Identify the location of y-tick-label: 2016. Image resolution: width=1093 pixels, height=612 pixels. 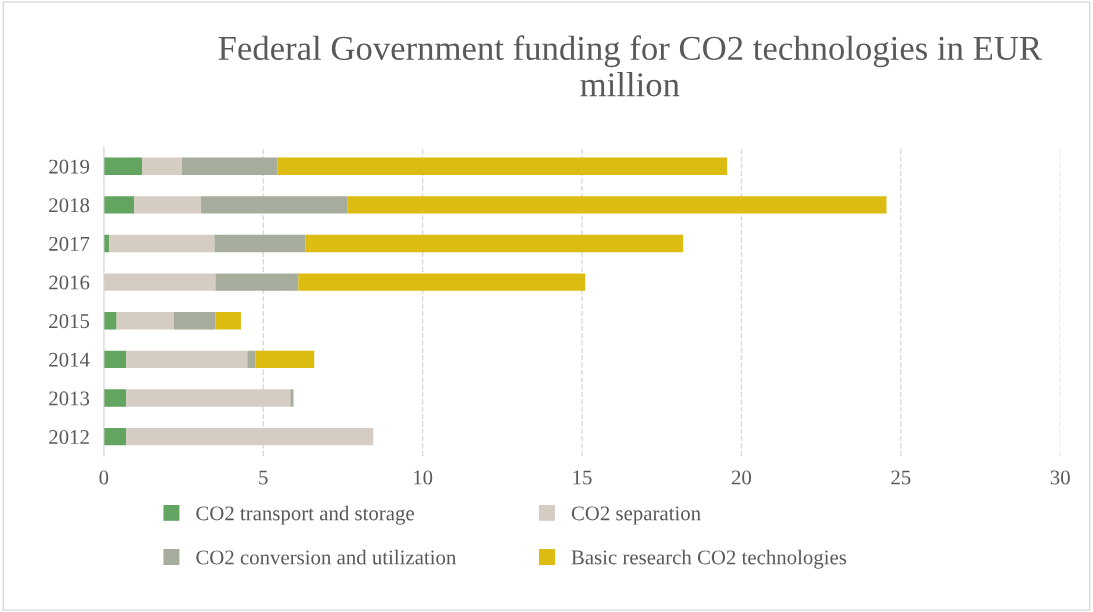
(69, 282).